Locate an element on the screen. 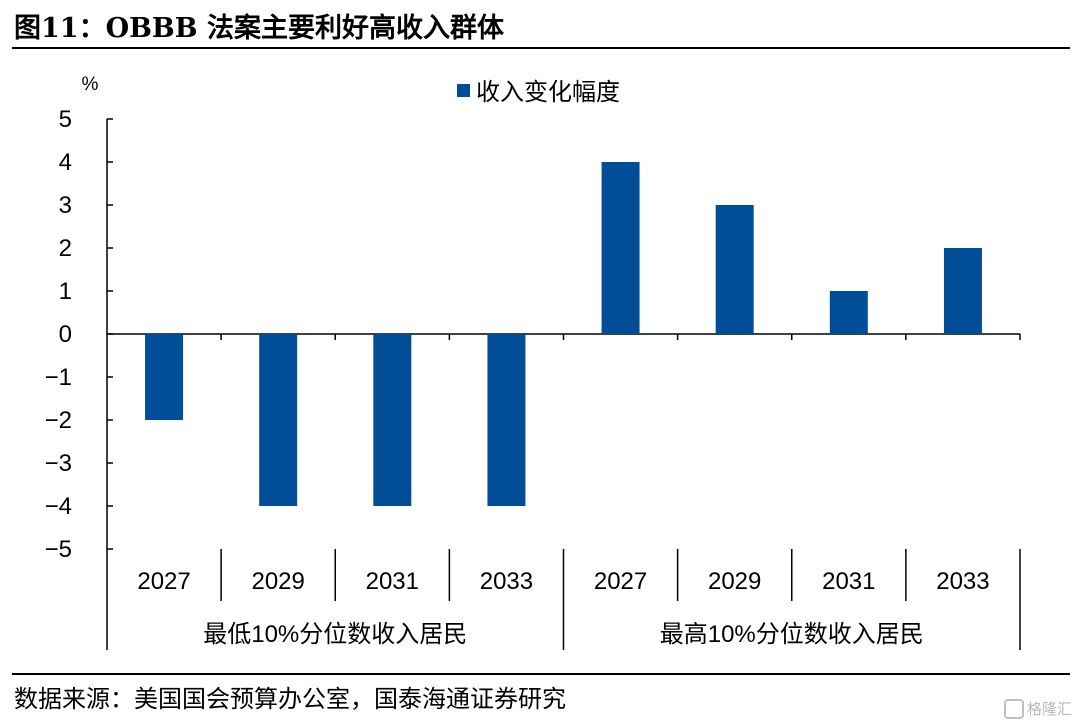 The width and height of the screenshot is (1080, 723). y-tick-label: 0 is located at coordinates (65, 334).